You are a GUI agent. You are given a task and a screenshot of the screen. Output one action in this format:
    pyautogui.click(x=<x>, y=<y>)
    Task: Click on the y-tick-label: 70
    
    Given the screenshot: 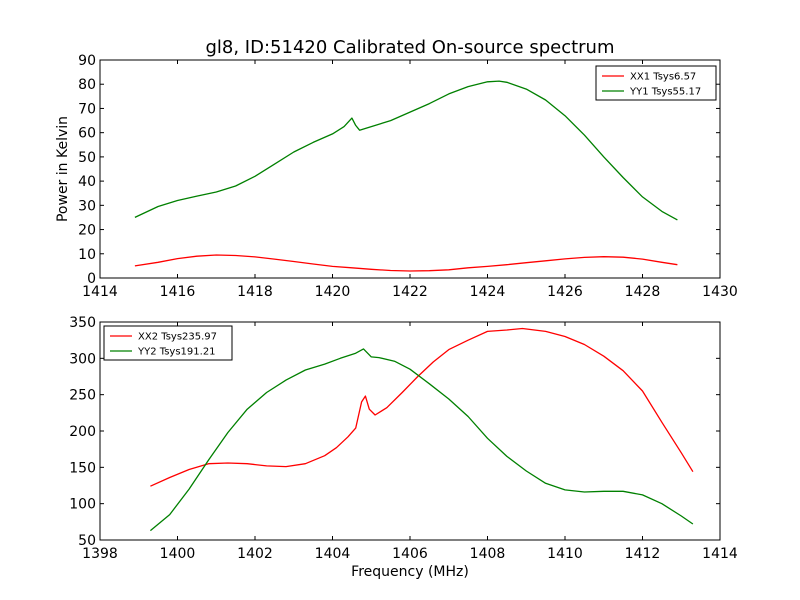 What is the action you would take?
    pyautogui.click(x=87, y=109)
    